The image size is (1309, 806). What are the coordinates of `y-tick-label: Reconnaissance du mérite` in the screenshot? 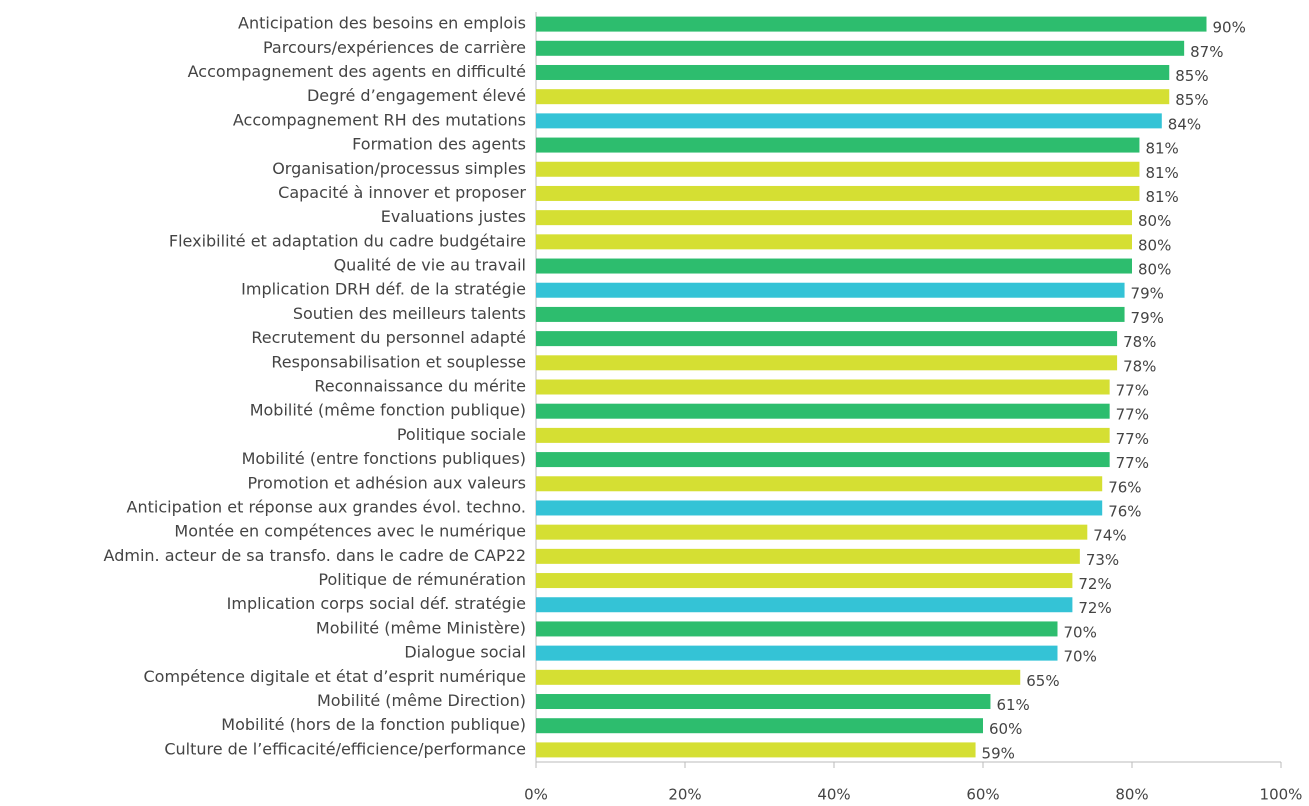 It's located at (420, 386).